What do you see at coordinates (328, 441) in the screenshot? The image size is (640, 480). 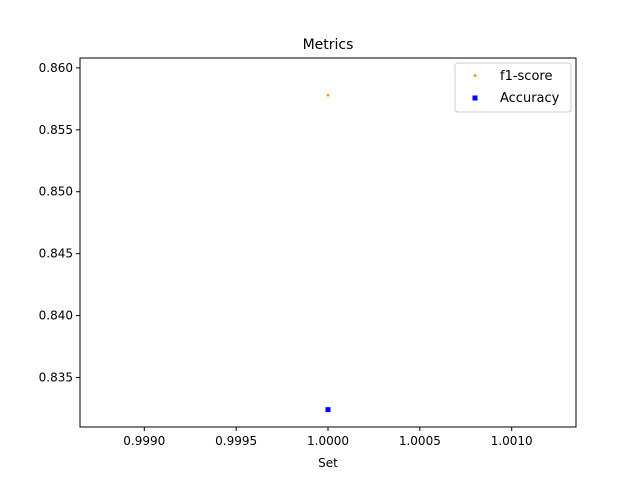 I see `x-tick-label: 1.0000` at bounding box center [328, 441].